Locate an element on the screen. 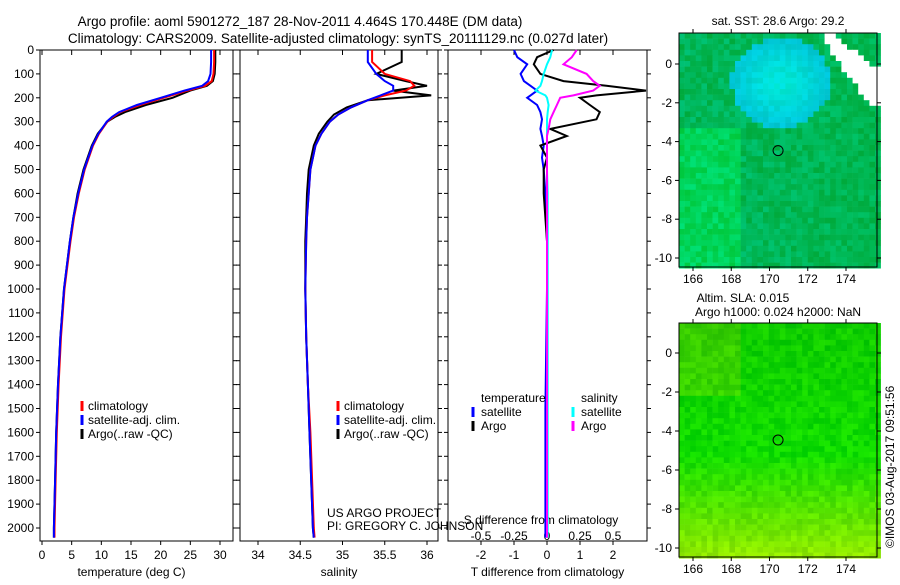 This screenshot has height=585, width=900. y-tick-label: 1000 is located at coordinates (20, 289).